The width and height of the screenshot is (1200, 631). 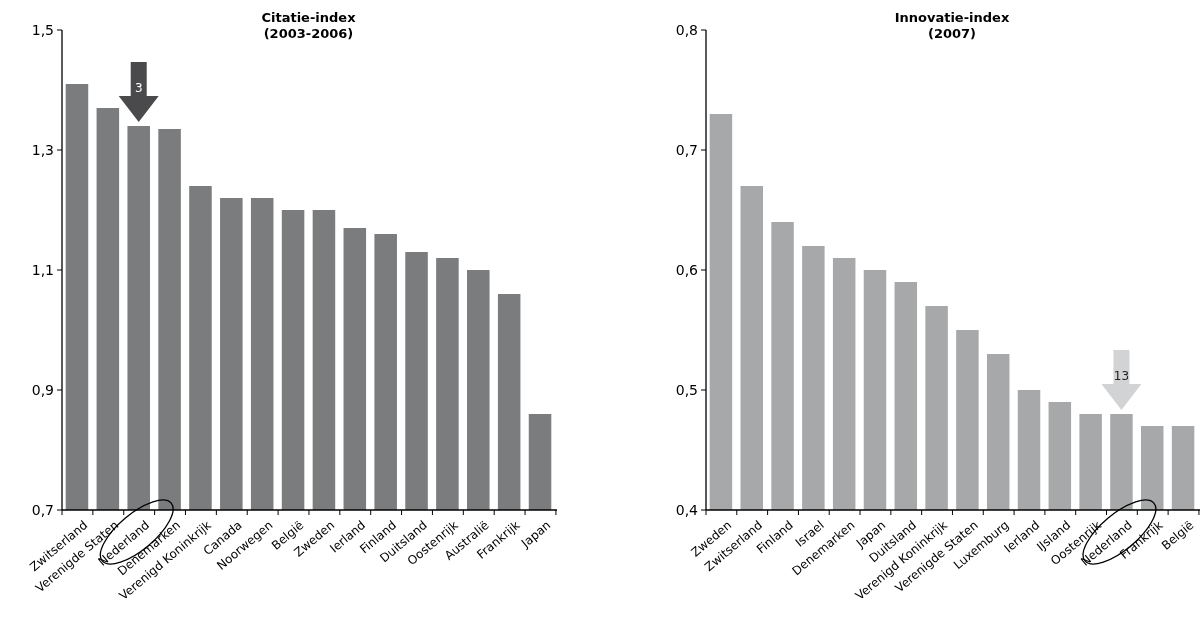 I want to click on y-tick-label: 0,6, so click(x=687, y=269).